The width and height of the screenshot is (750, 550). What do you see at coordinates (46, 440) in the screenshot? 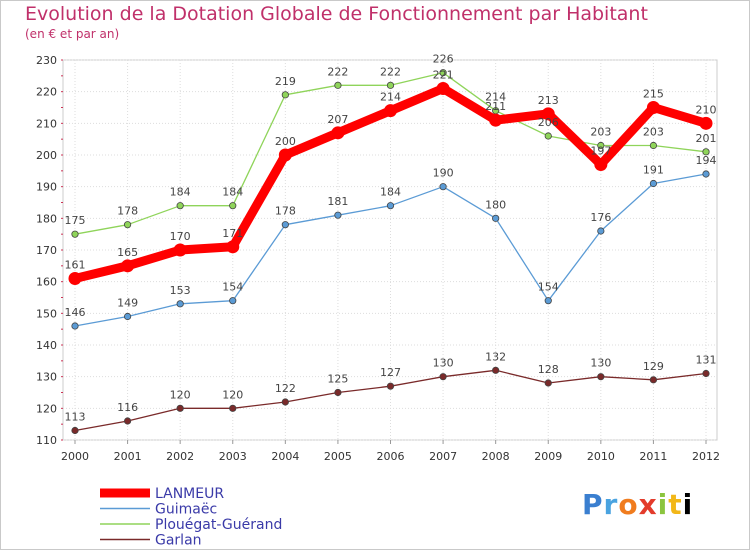
I see `y-tick-label: 110` at bounding box center [46, 440].